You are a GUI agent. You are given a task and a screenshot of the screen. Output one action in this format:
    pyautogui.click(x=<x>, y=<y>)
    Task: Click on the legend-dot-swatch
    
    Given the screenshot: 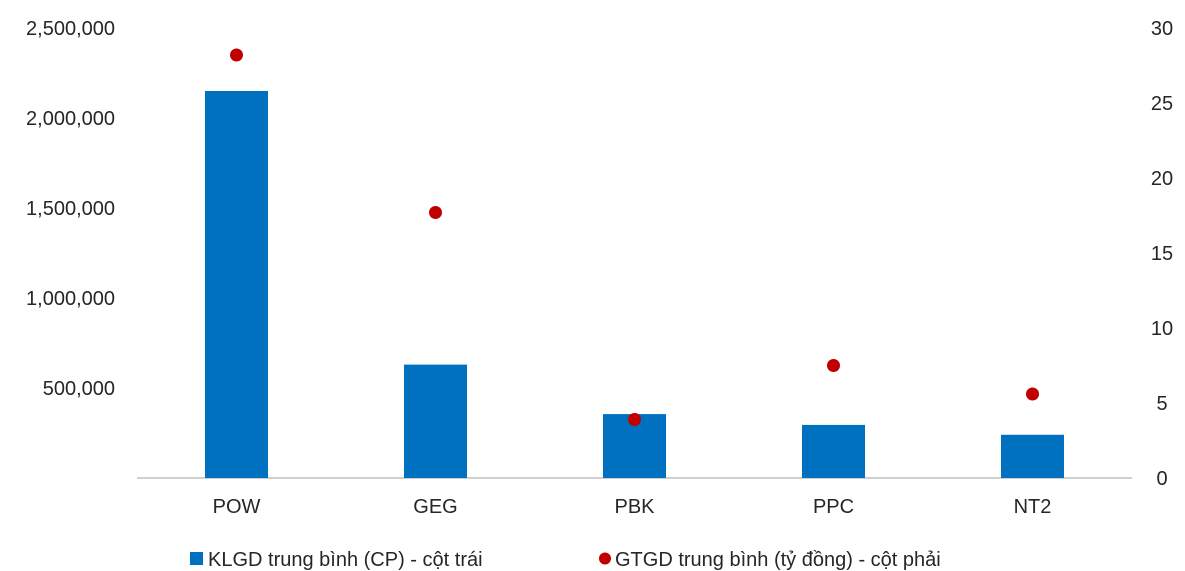 What is the action you would take?
    pyautogui.click(x=605, y=558)
    